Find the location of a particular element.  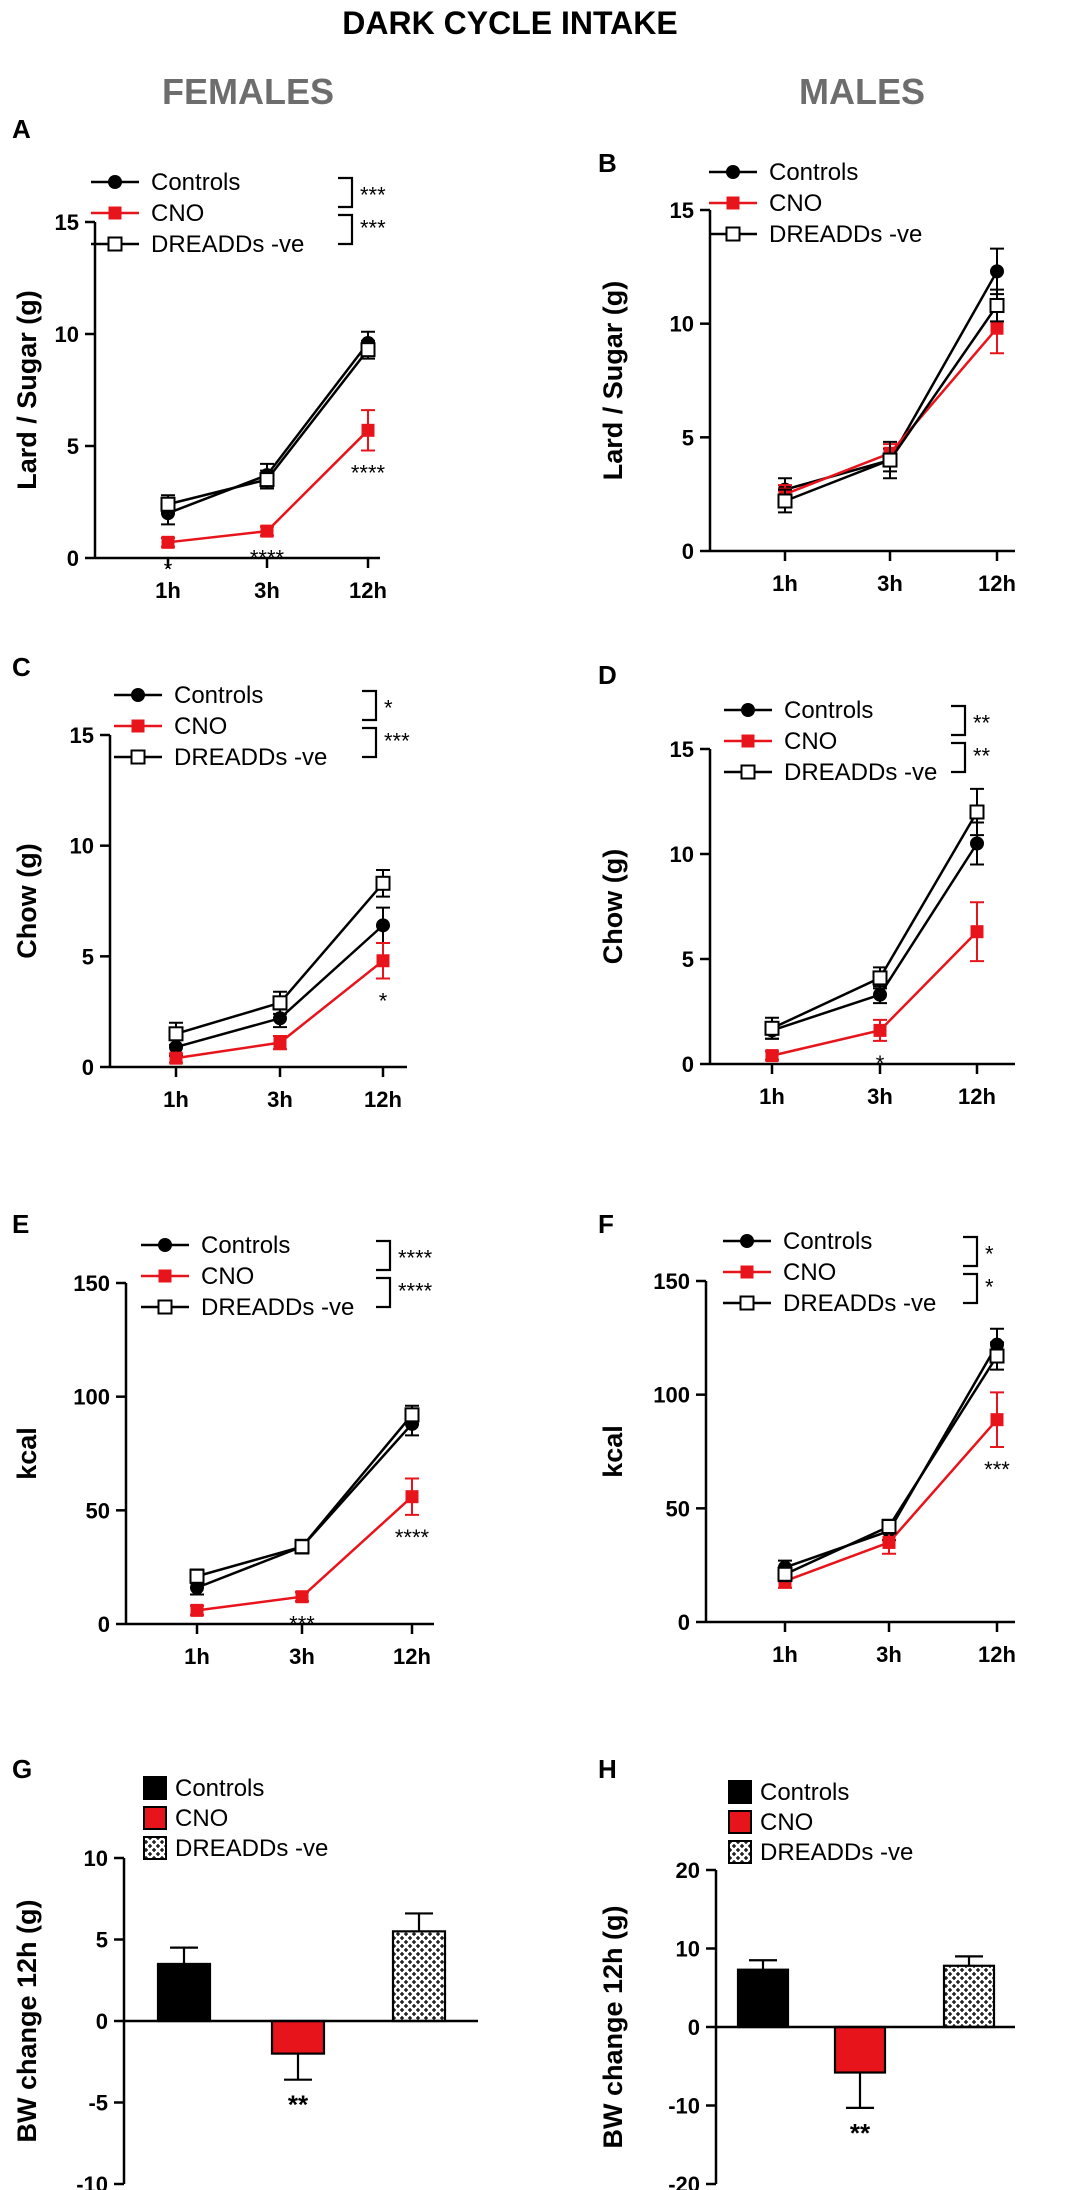

panel-letter: C is located at coordinates (21, 667).